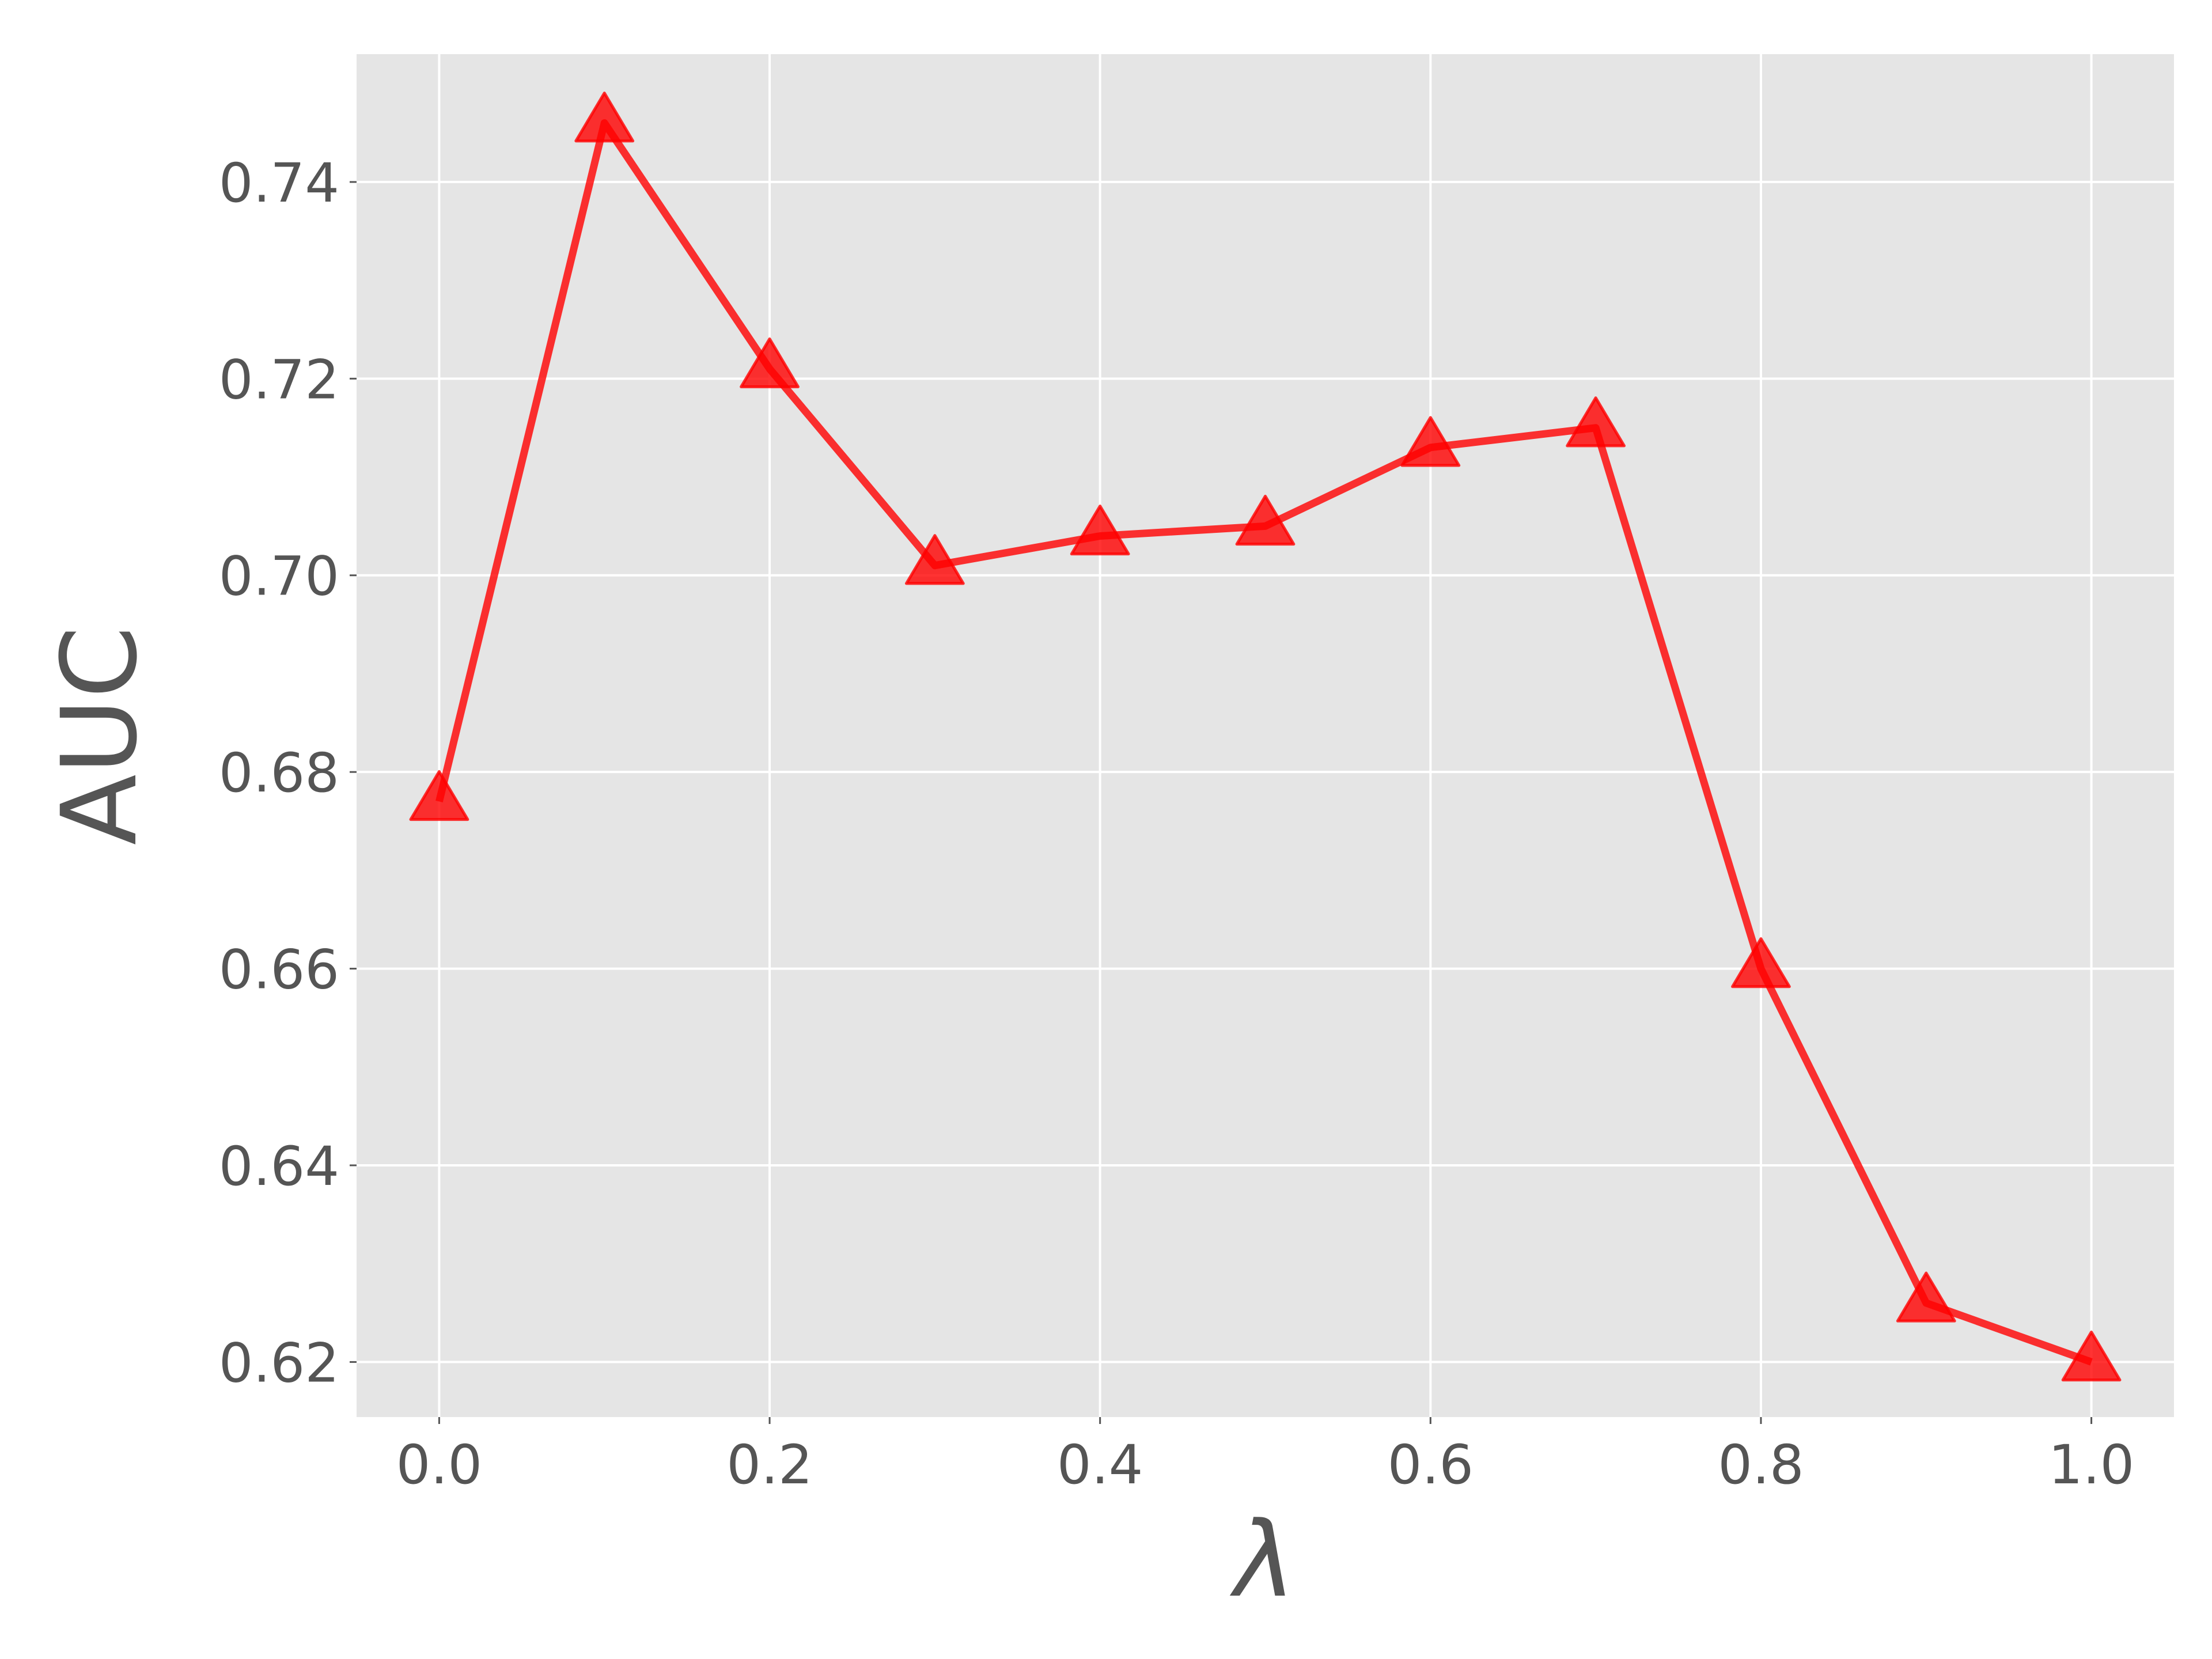 The width and height of the screenshot is (2212, 1659). What do you see at coordinates (1761, 1465) in the screenshot?
I see `x-tick-label: 0.8` at bounding box center [1761, 1465].